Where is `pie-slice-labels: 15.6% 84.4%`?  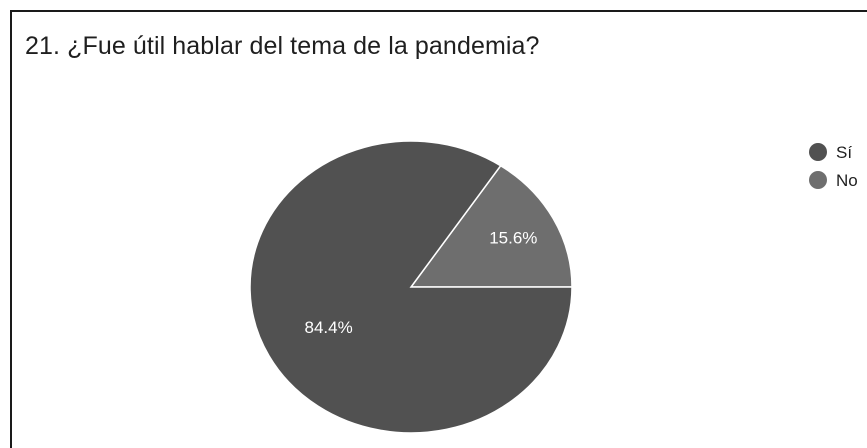 pie-slice-labels: 15.6% 84.4% is located at coordinates (420, 283).